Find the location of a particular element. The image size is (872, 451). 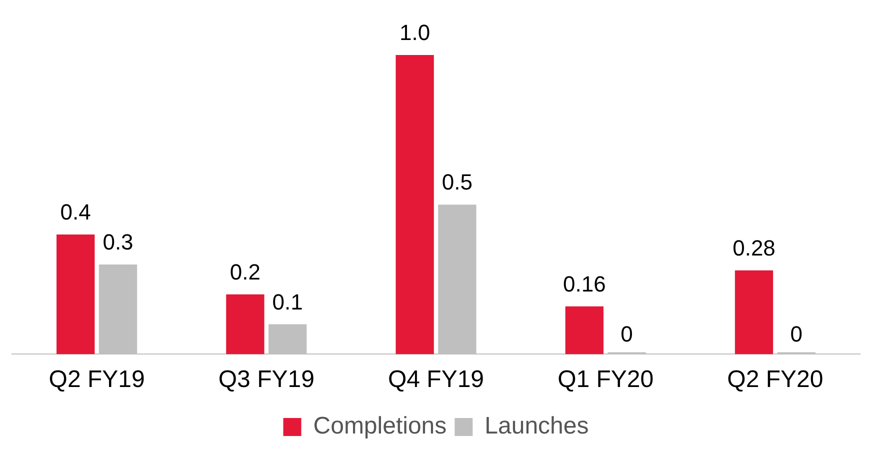

data-label: 0.3 is located at coordinates (118, 242).